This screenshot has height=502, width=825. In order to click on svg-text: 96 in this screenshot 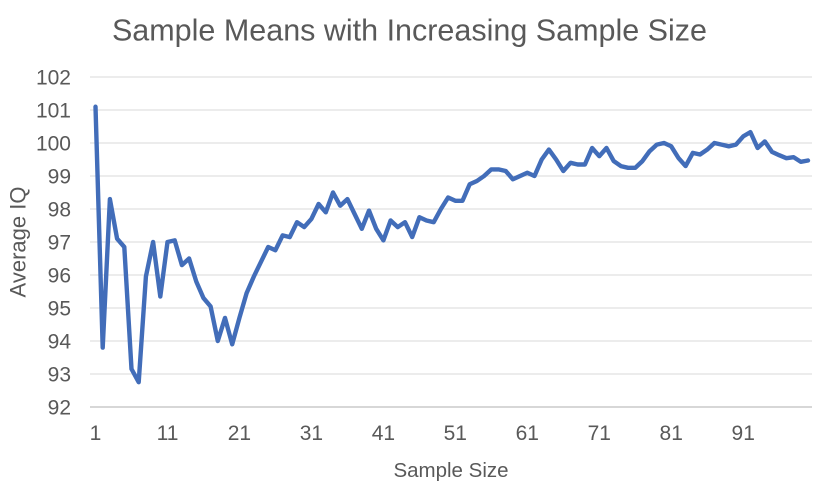, I will do `click(59, 276)`.